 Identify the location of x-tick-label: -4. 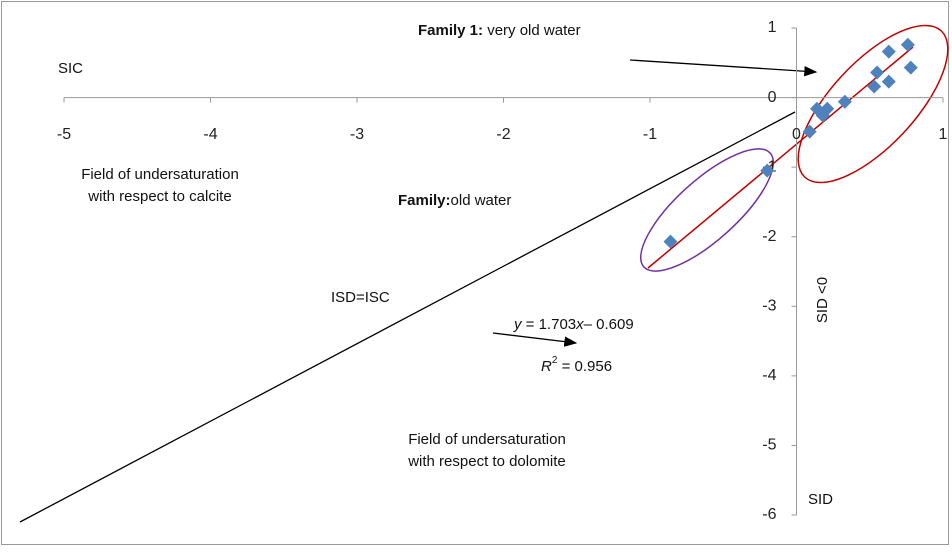
(210, 134).